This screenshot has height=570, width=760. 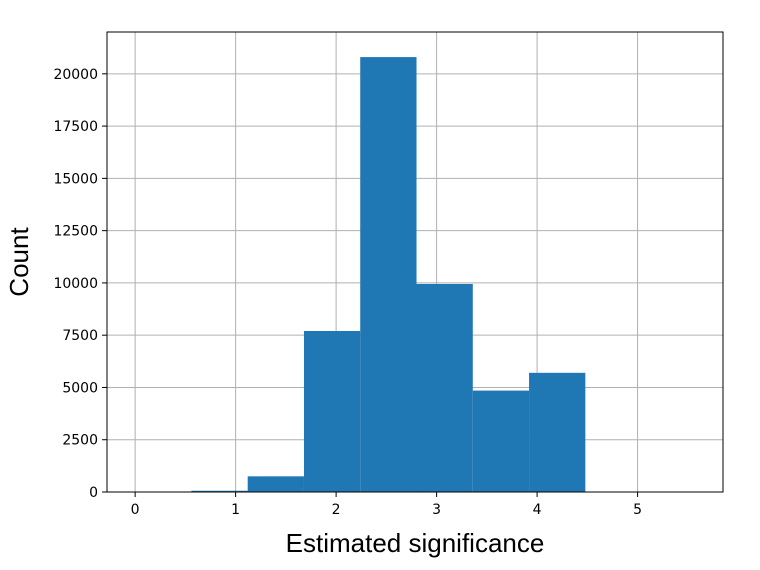 I want to click on y-tick-label: 5000, so click(x=80, y=388).